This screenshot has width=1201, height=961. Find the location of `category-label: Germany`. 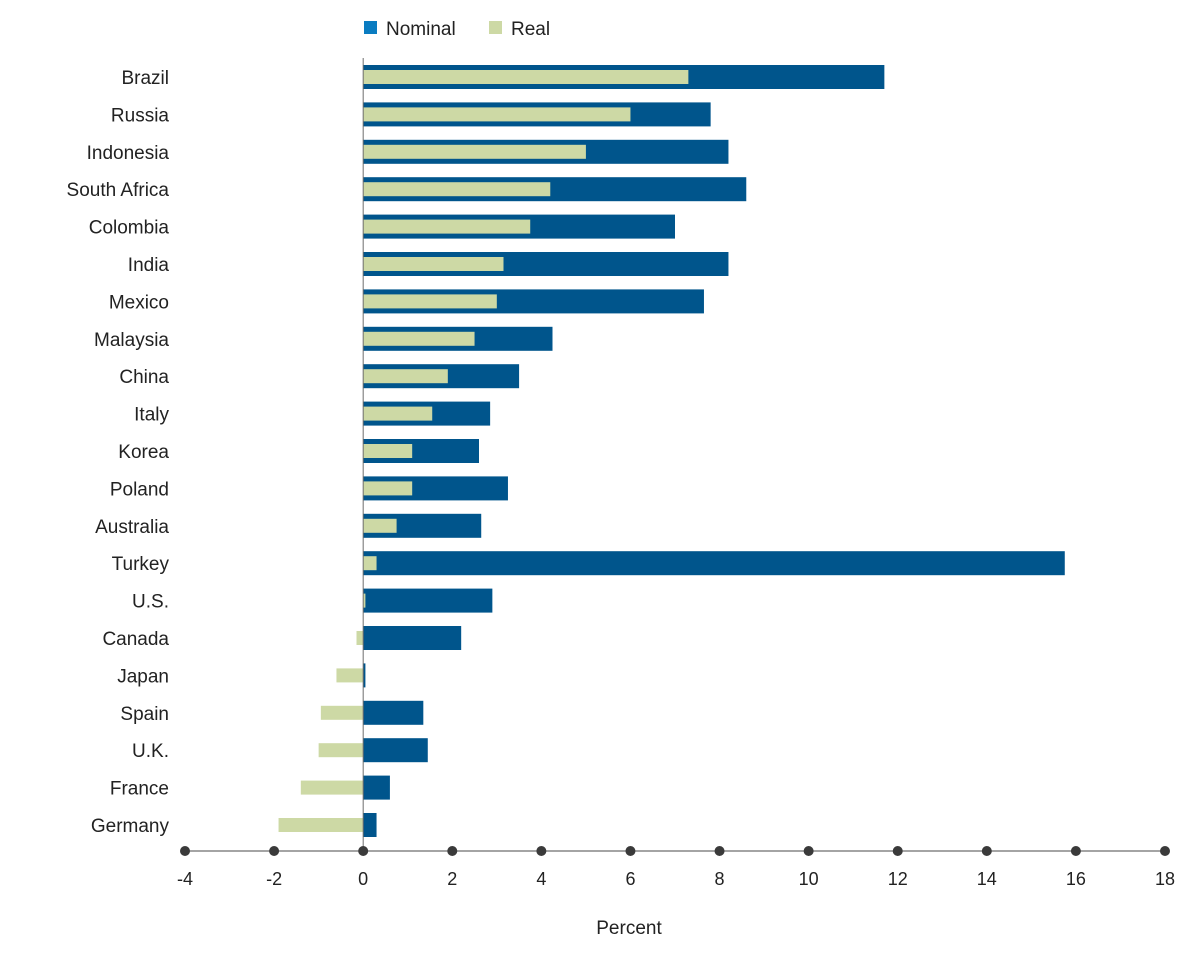

category-label: Germany is located at coordinates (130, 826).